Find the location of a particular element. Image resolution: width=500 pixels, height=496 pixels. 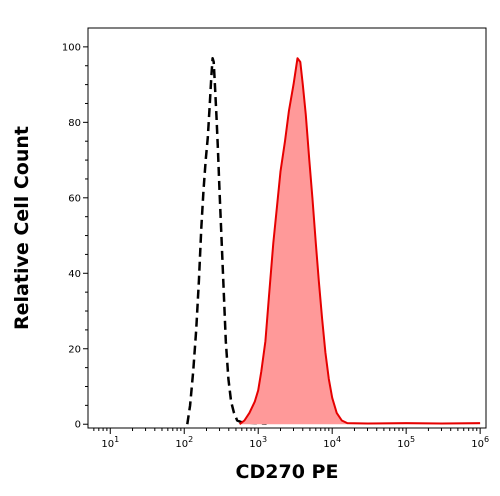

y-tick-label: 20 is located at coordinates (74, 349).